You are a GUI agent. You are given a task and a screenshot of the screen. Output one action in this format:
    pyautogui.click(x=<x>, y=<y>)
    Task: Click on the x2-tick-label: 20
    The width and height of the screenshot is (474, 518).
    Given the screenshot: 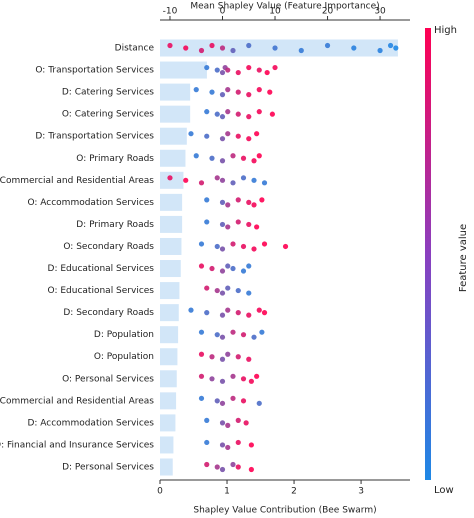 What is the action you would take?
    pyautogui.click(x=328, y=12)
    